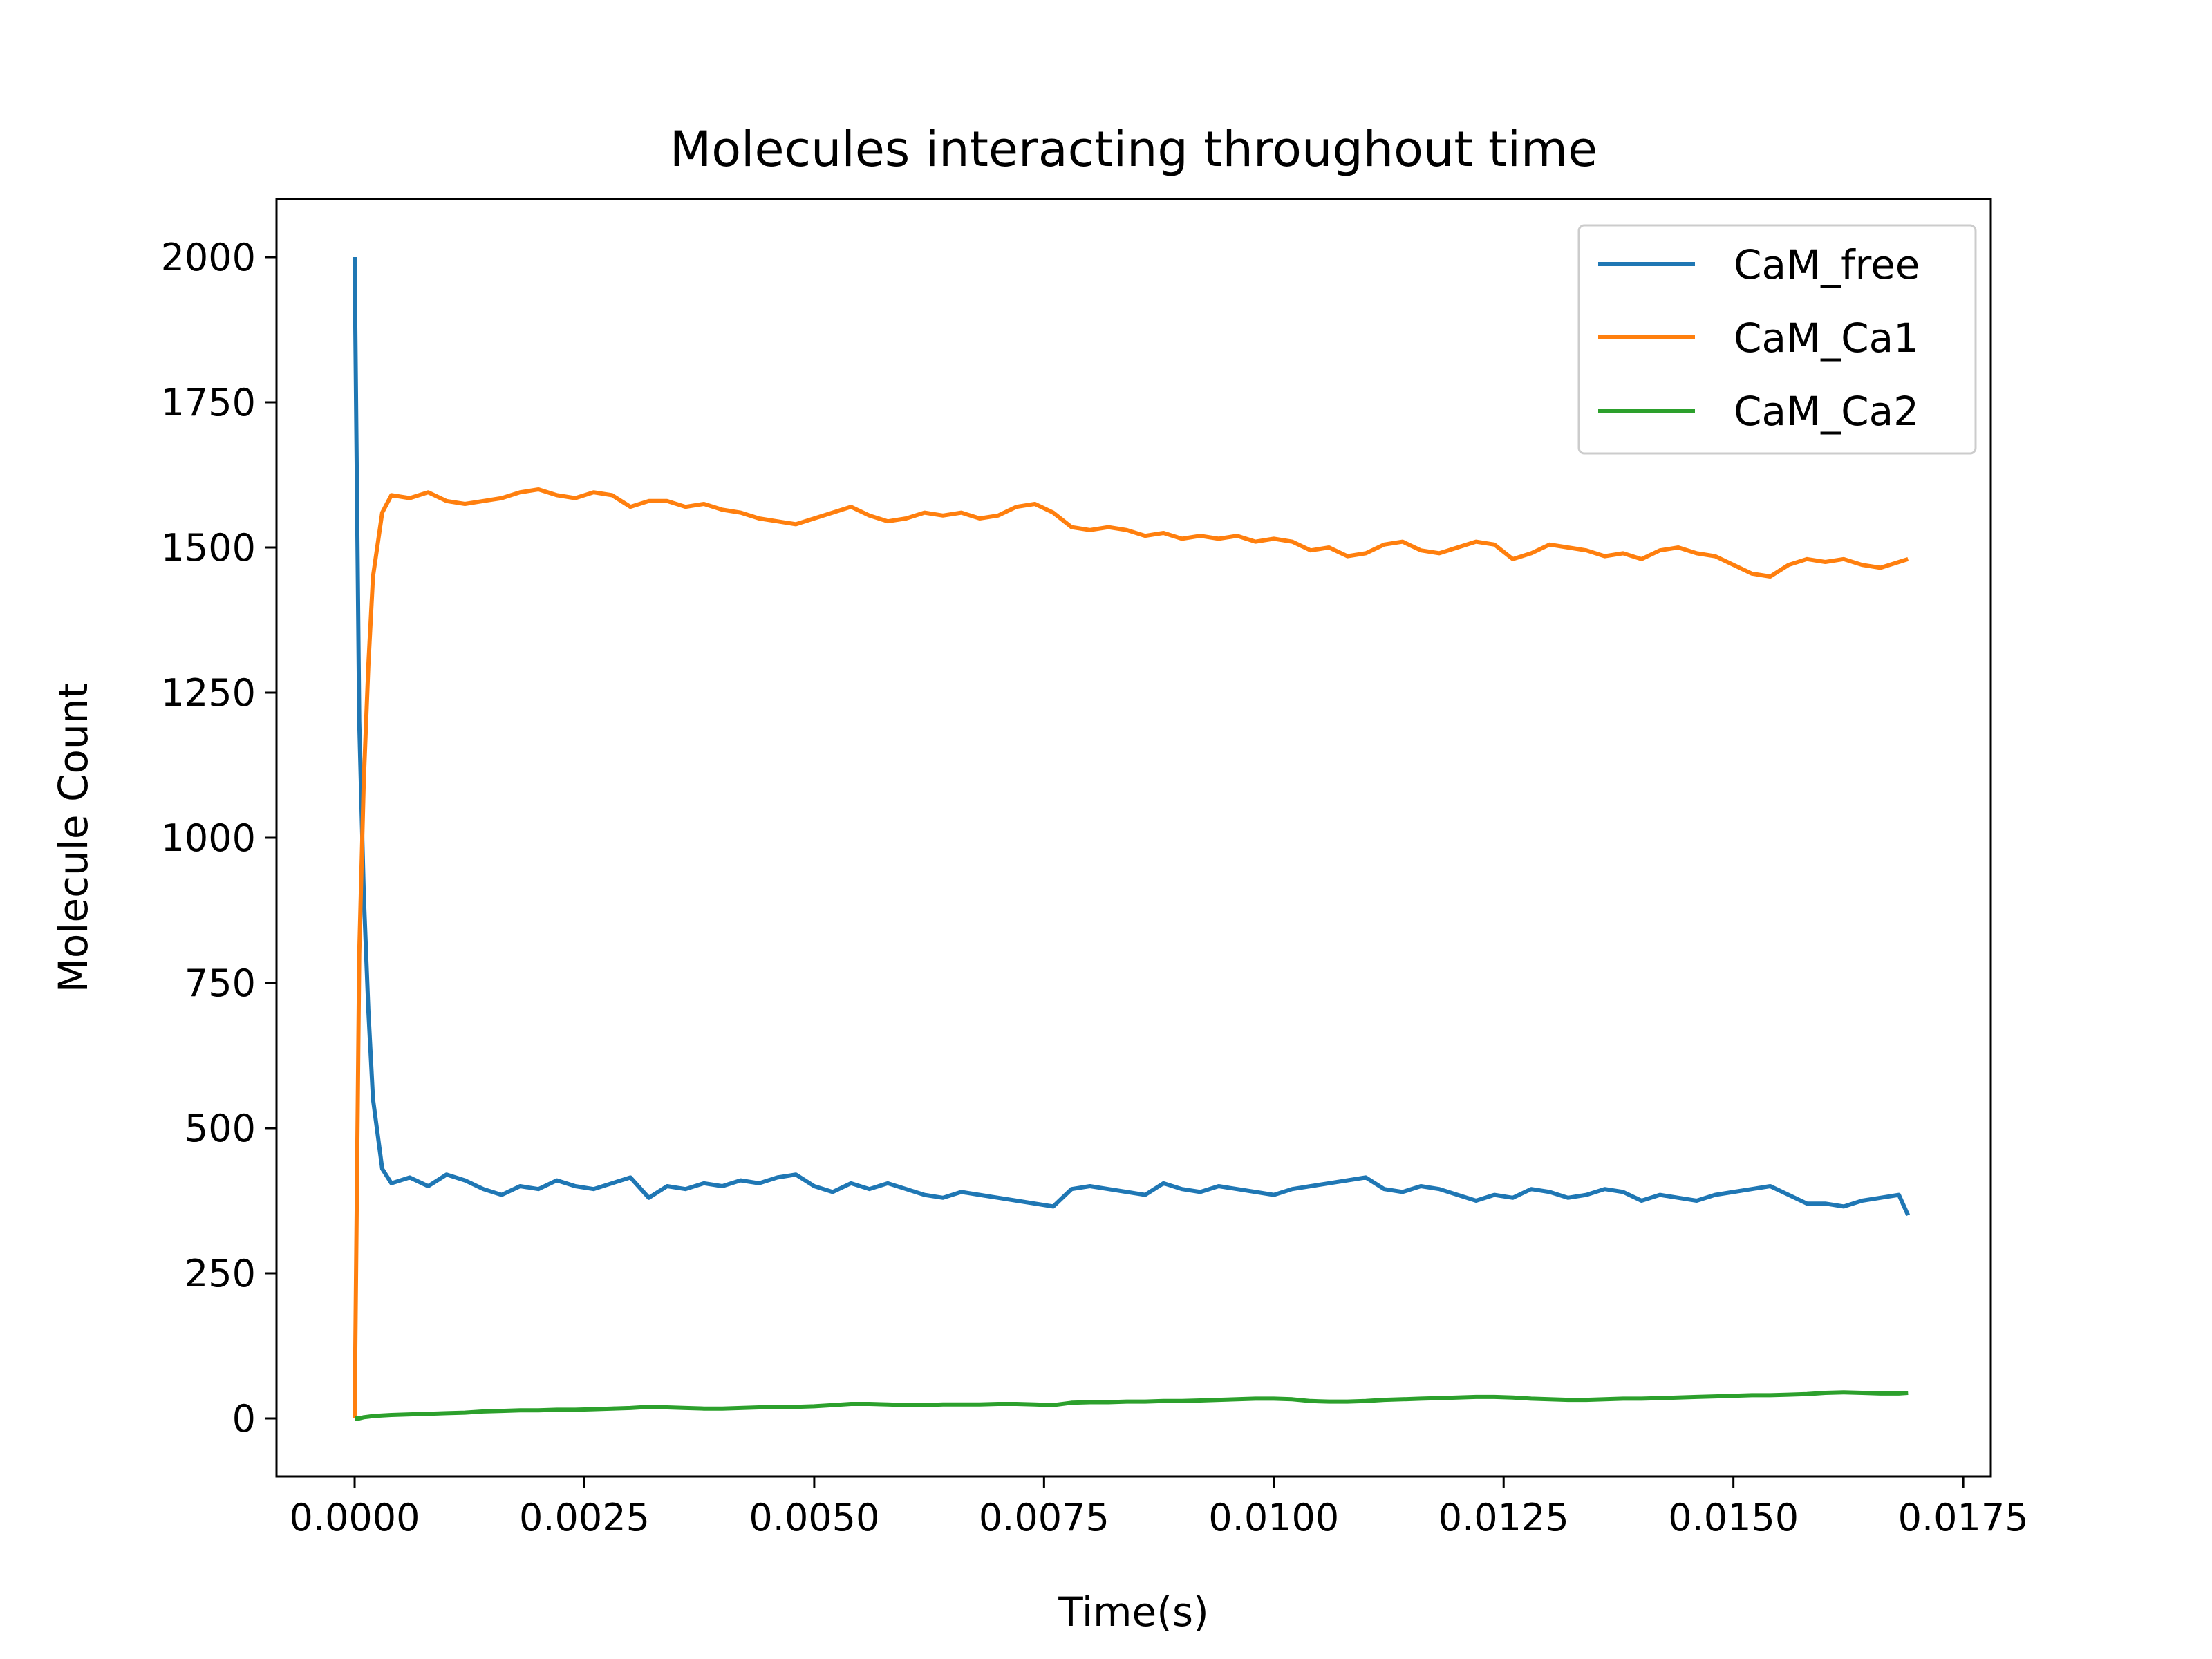 The width and height of the screenshot is (2212, 1659). Describe the element at coordinates (1132, 1405) in the screenshot. I see `series-line-cam-ca2` at that location.